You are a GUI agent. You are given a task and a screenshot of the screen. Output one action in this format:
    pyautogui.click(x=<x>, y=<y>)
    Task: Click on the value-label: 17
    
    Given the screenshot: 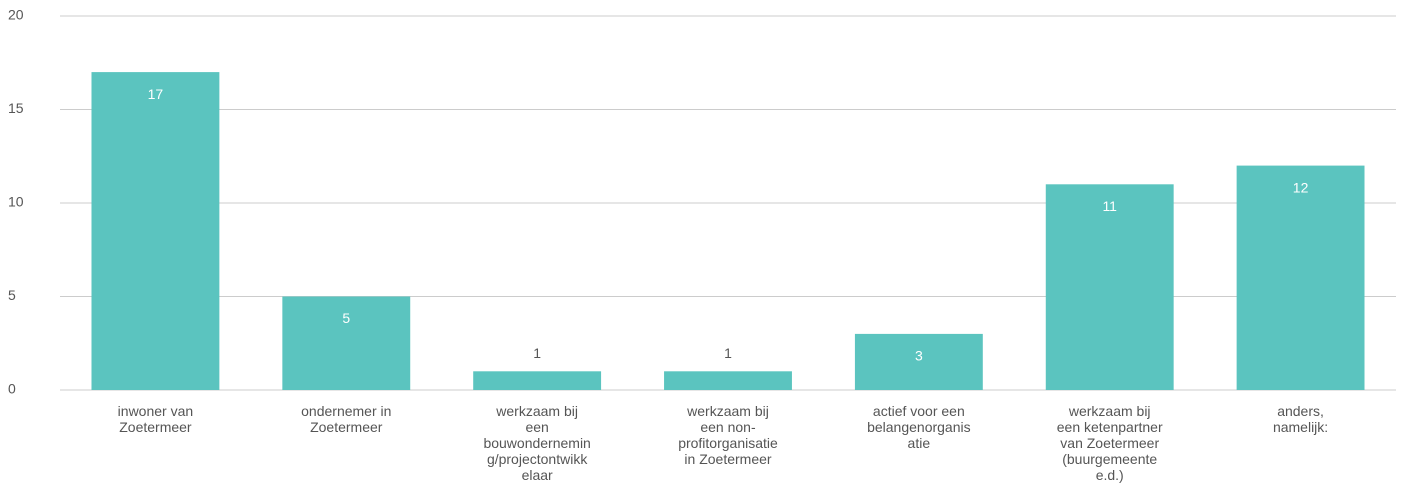 What is the action you would take?
    pyautogui.click(x=156, y=94)
    